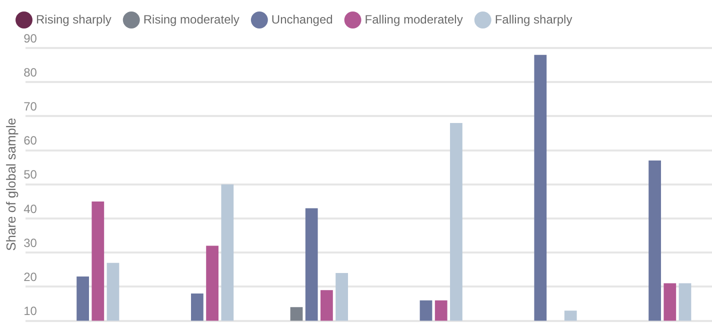 The image size is (712, 326). I want to click on y-tick-label: 60, so click(31, 141).